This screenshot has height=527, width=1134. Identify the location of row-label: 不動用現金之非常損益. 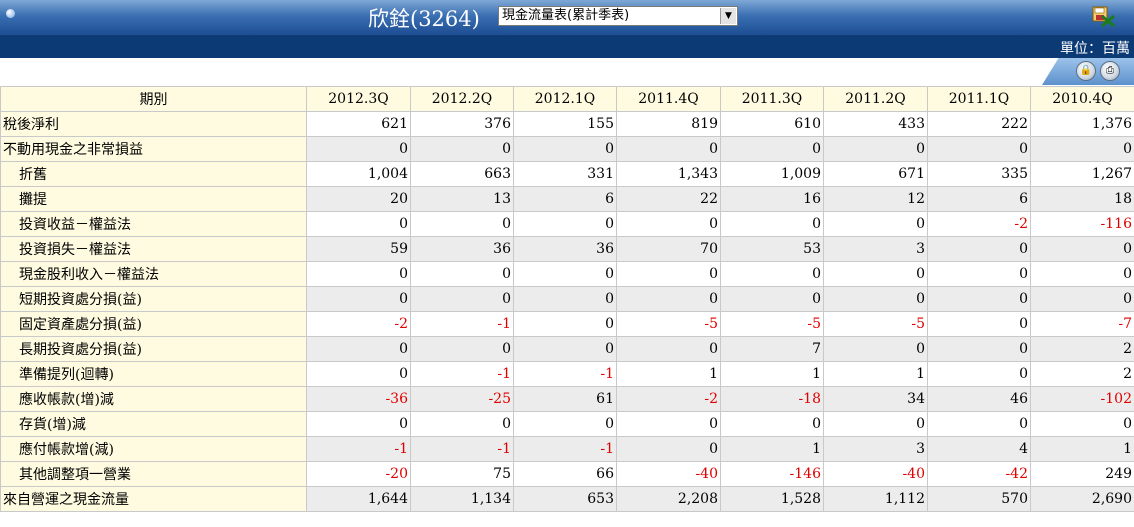
(153, 149).